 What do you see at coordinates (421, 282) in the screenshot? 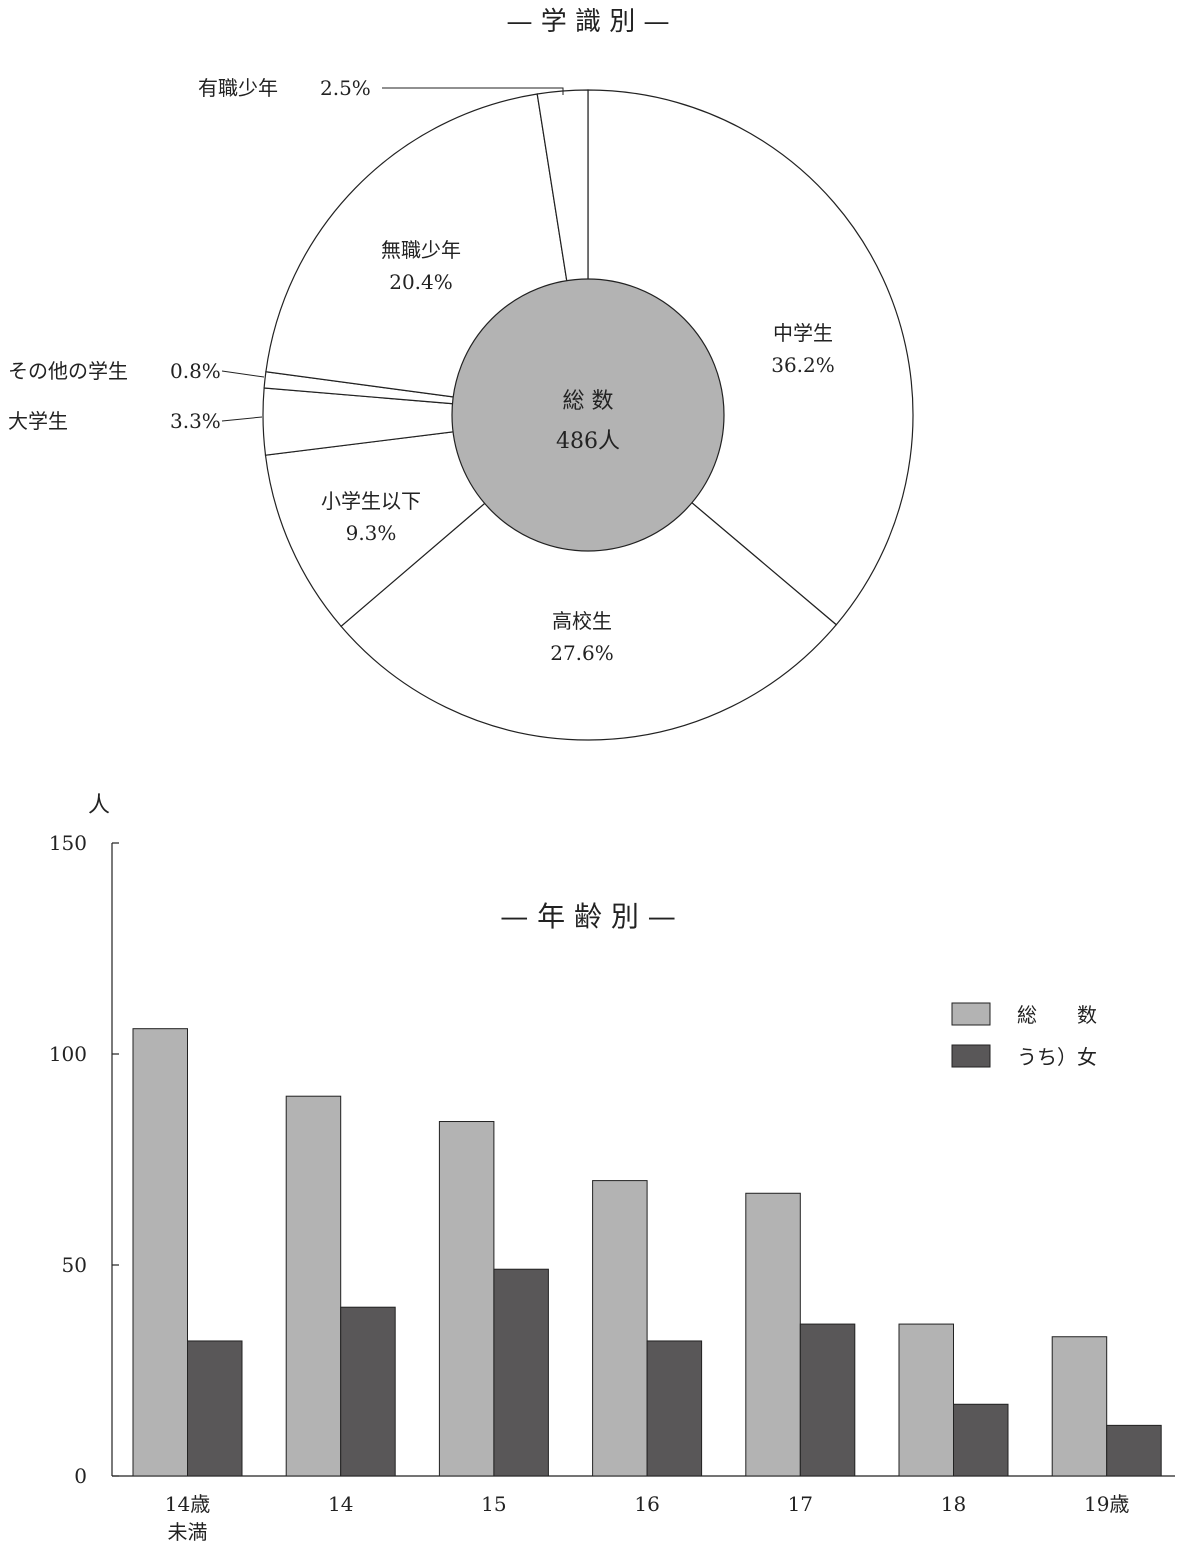
I see `pie-slice-value-5: 20.4%` at bounding box center [421, 282].